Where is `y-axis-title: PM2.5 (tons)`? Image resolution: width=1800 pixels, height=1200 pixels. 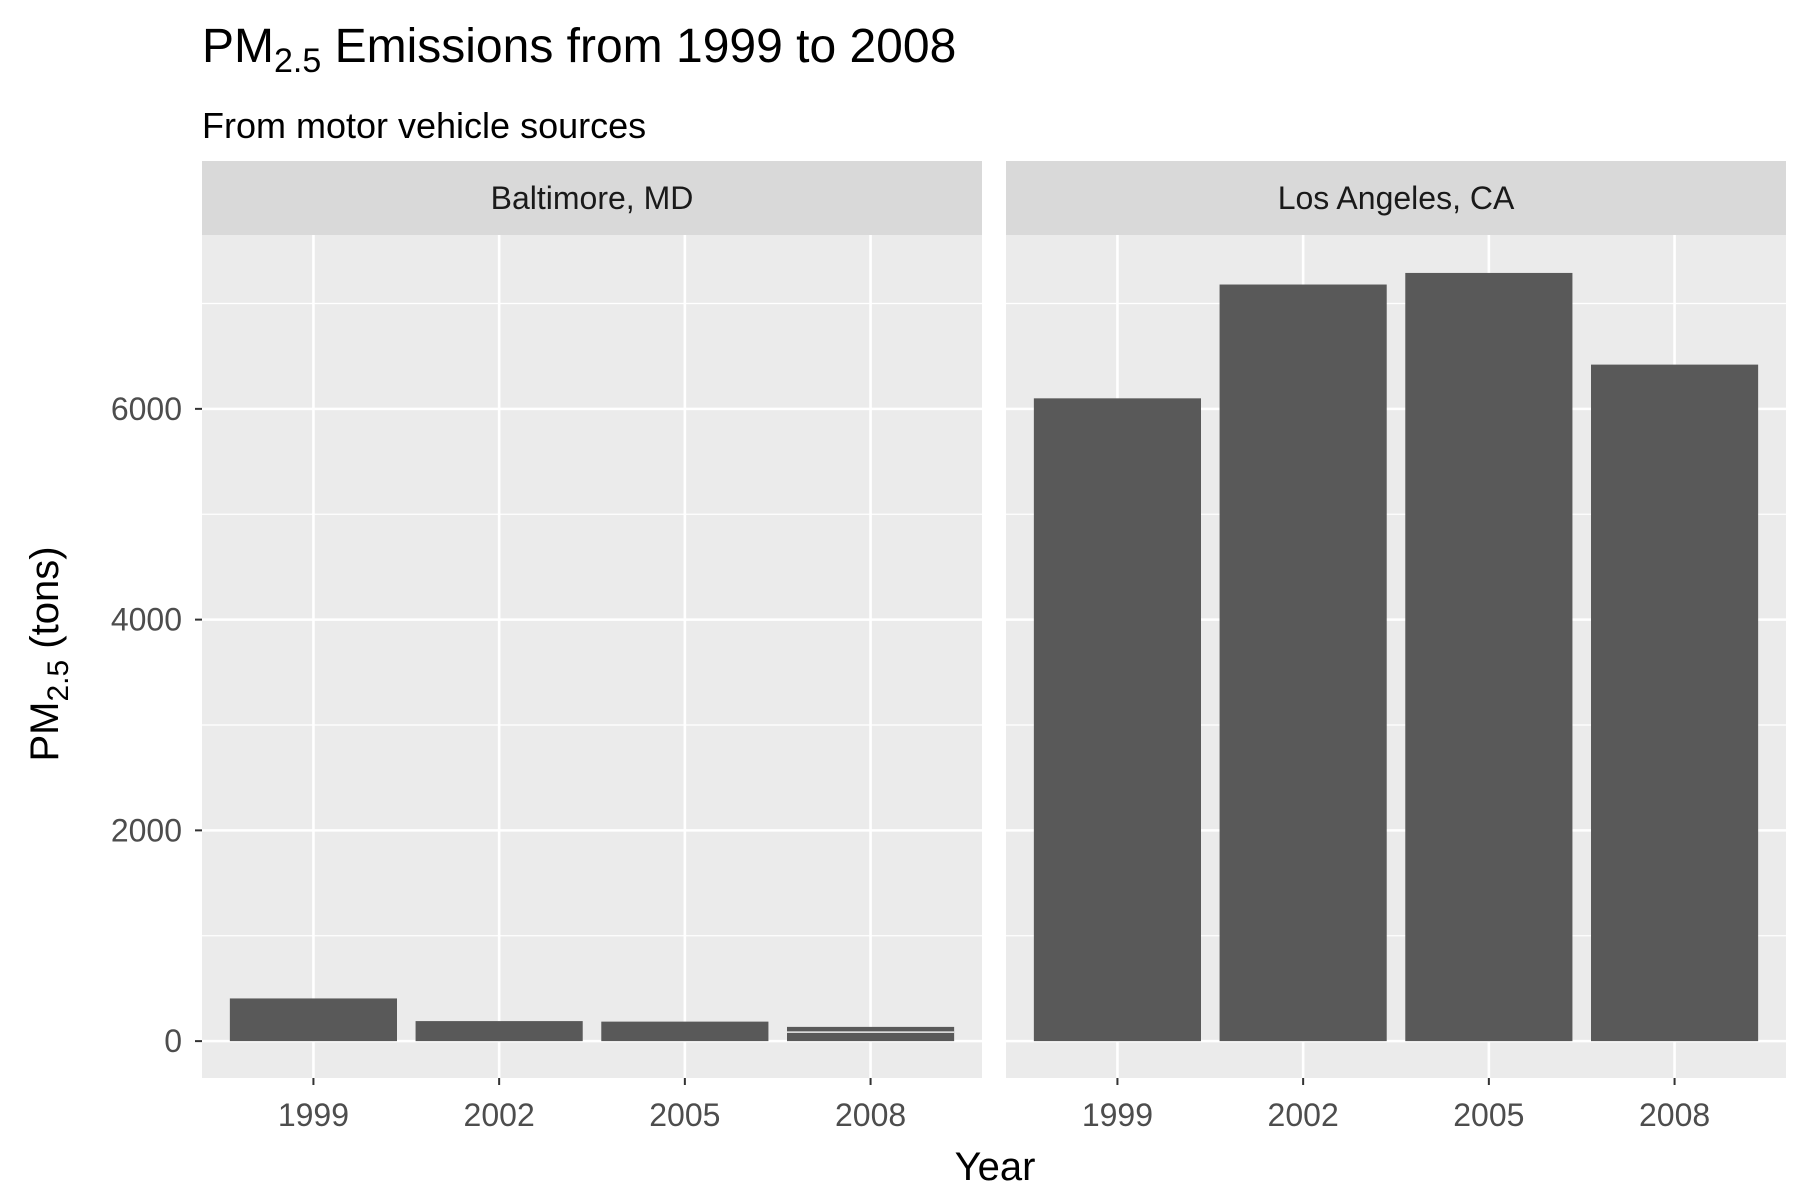
y-axis-title: PM2.5 (tons) is located at coordinates (49, 653).